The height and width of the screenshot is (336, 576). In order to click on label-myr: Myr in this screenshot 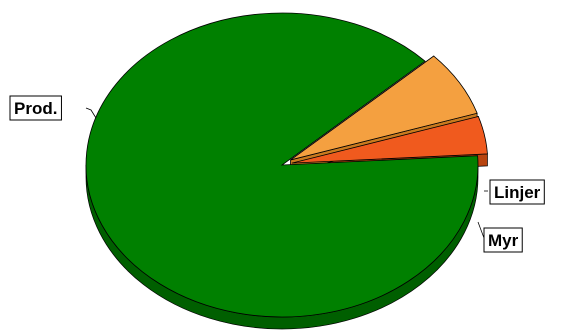, I will do `click(503, 240)`.